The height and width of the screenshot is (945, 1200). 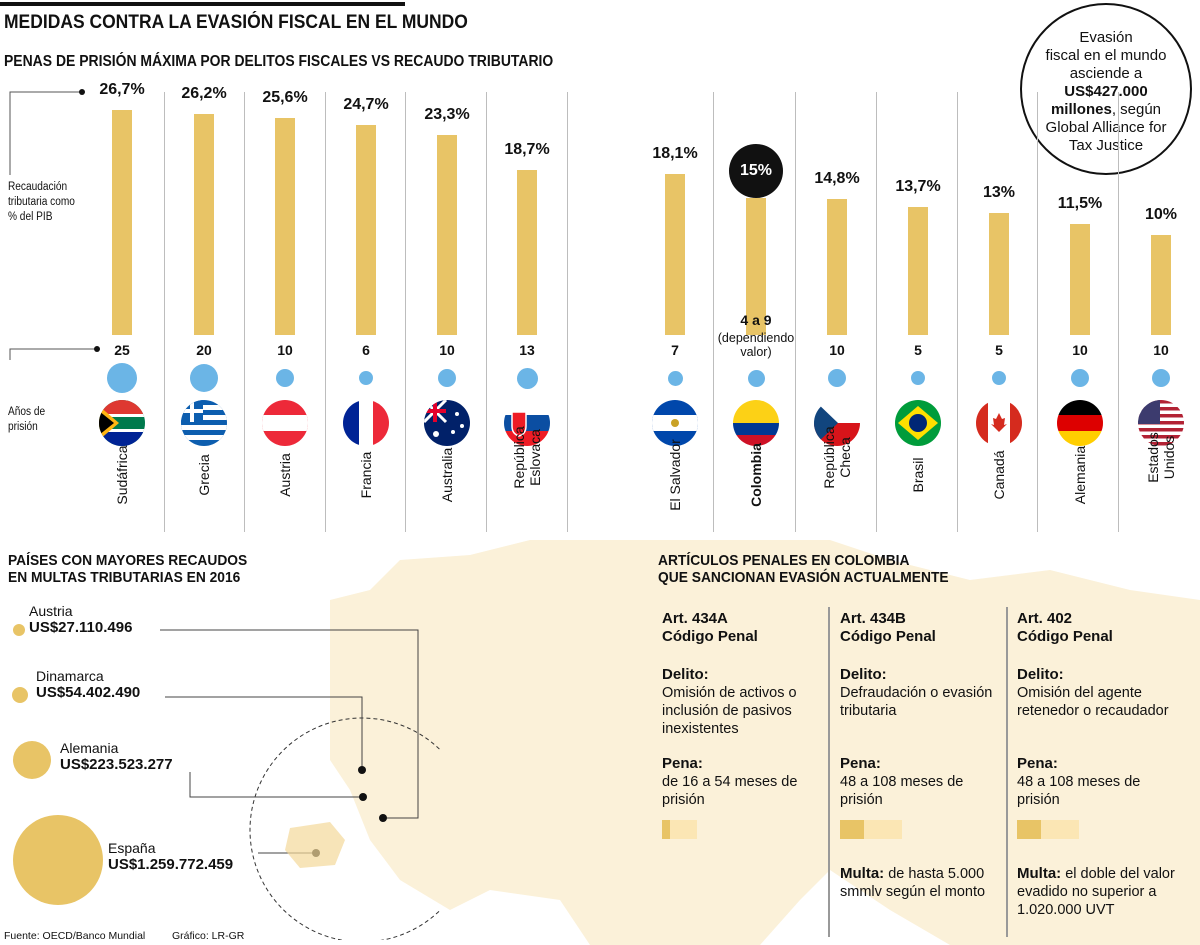 What do you see at coordinates (1106, 55) in the screenshot?
I see `callout-text: fiscal en el mundo` at bounding box center [1106, 55].